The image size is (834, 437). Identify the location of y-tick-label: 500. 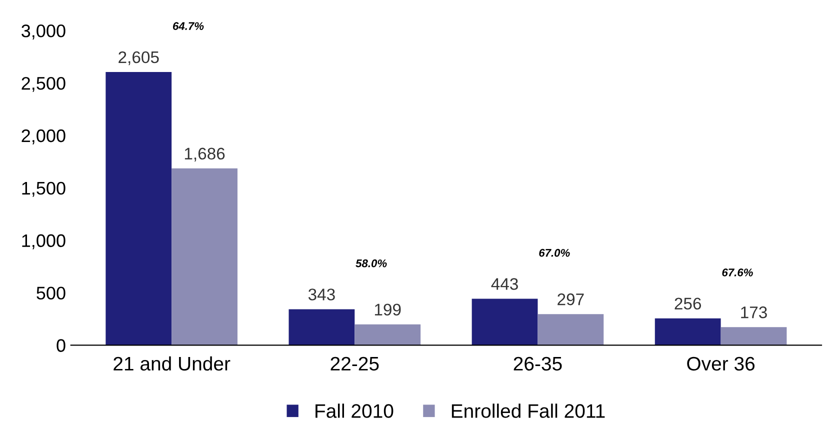
(51, 293).